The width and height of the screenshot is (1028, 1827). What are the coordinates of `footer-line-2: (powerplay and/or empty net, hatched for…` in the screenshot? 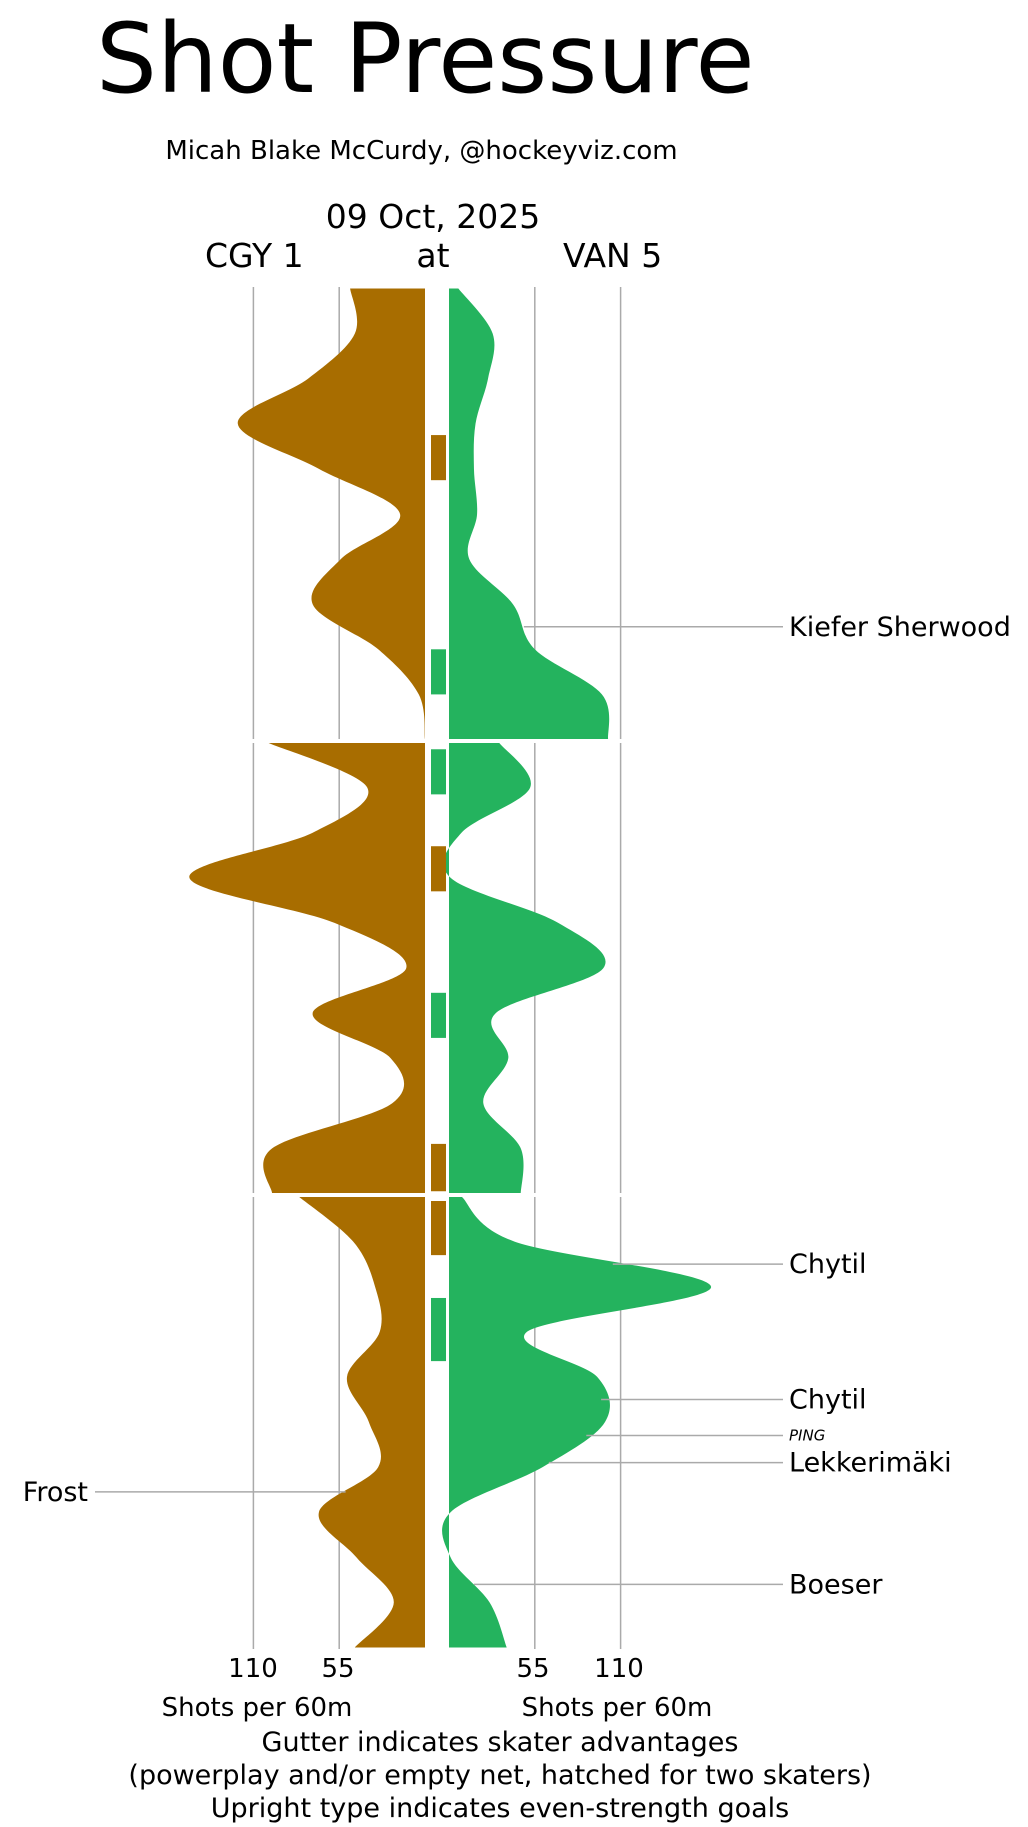 It's located at (500, 1775).